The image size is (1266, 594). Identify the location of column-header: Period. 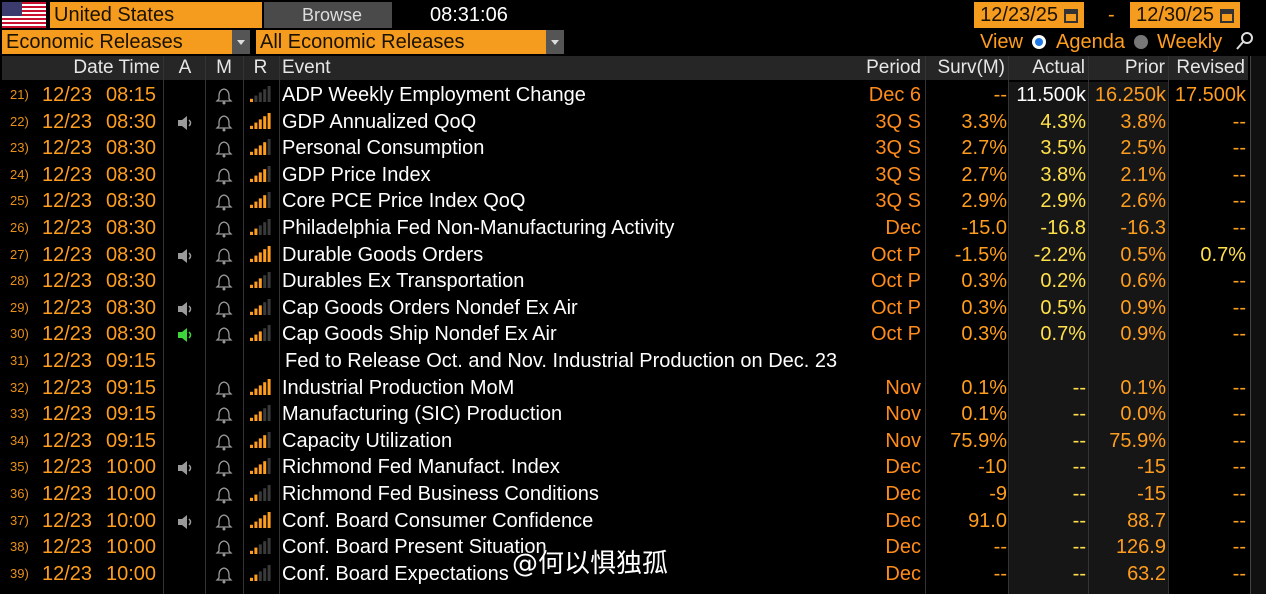
(893, 67).